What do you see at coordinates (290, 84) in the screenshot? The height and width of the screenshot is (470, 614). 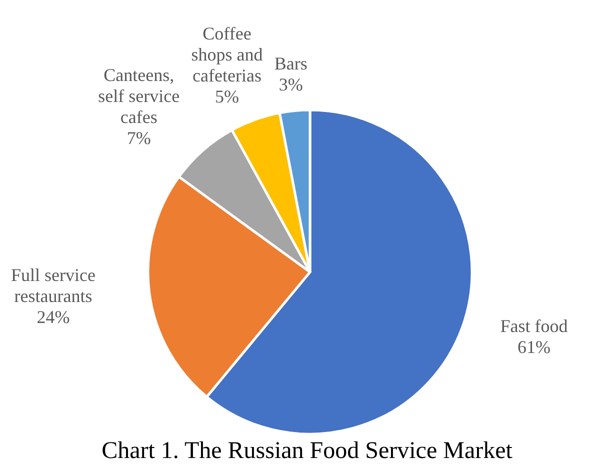 I see `data-label: 3%` at bounding box center [290, 84].